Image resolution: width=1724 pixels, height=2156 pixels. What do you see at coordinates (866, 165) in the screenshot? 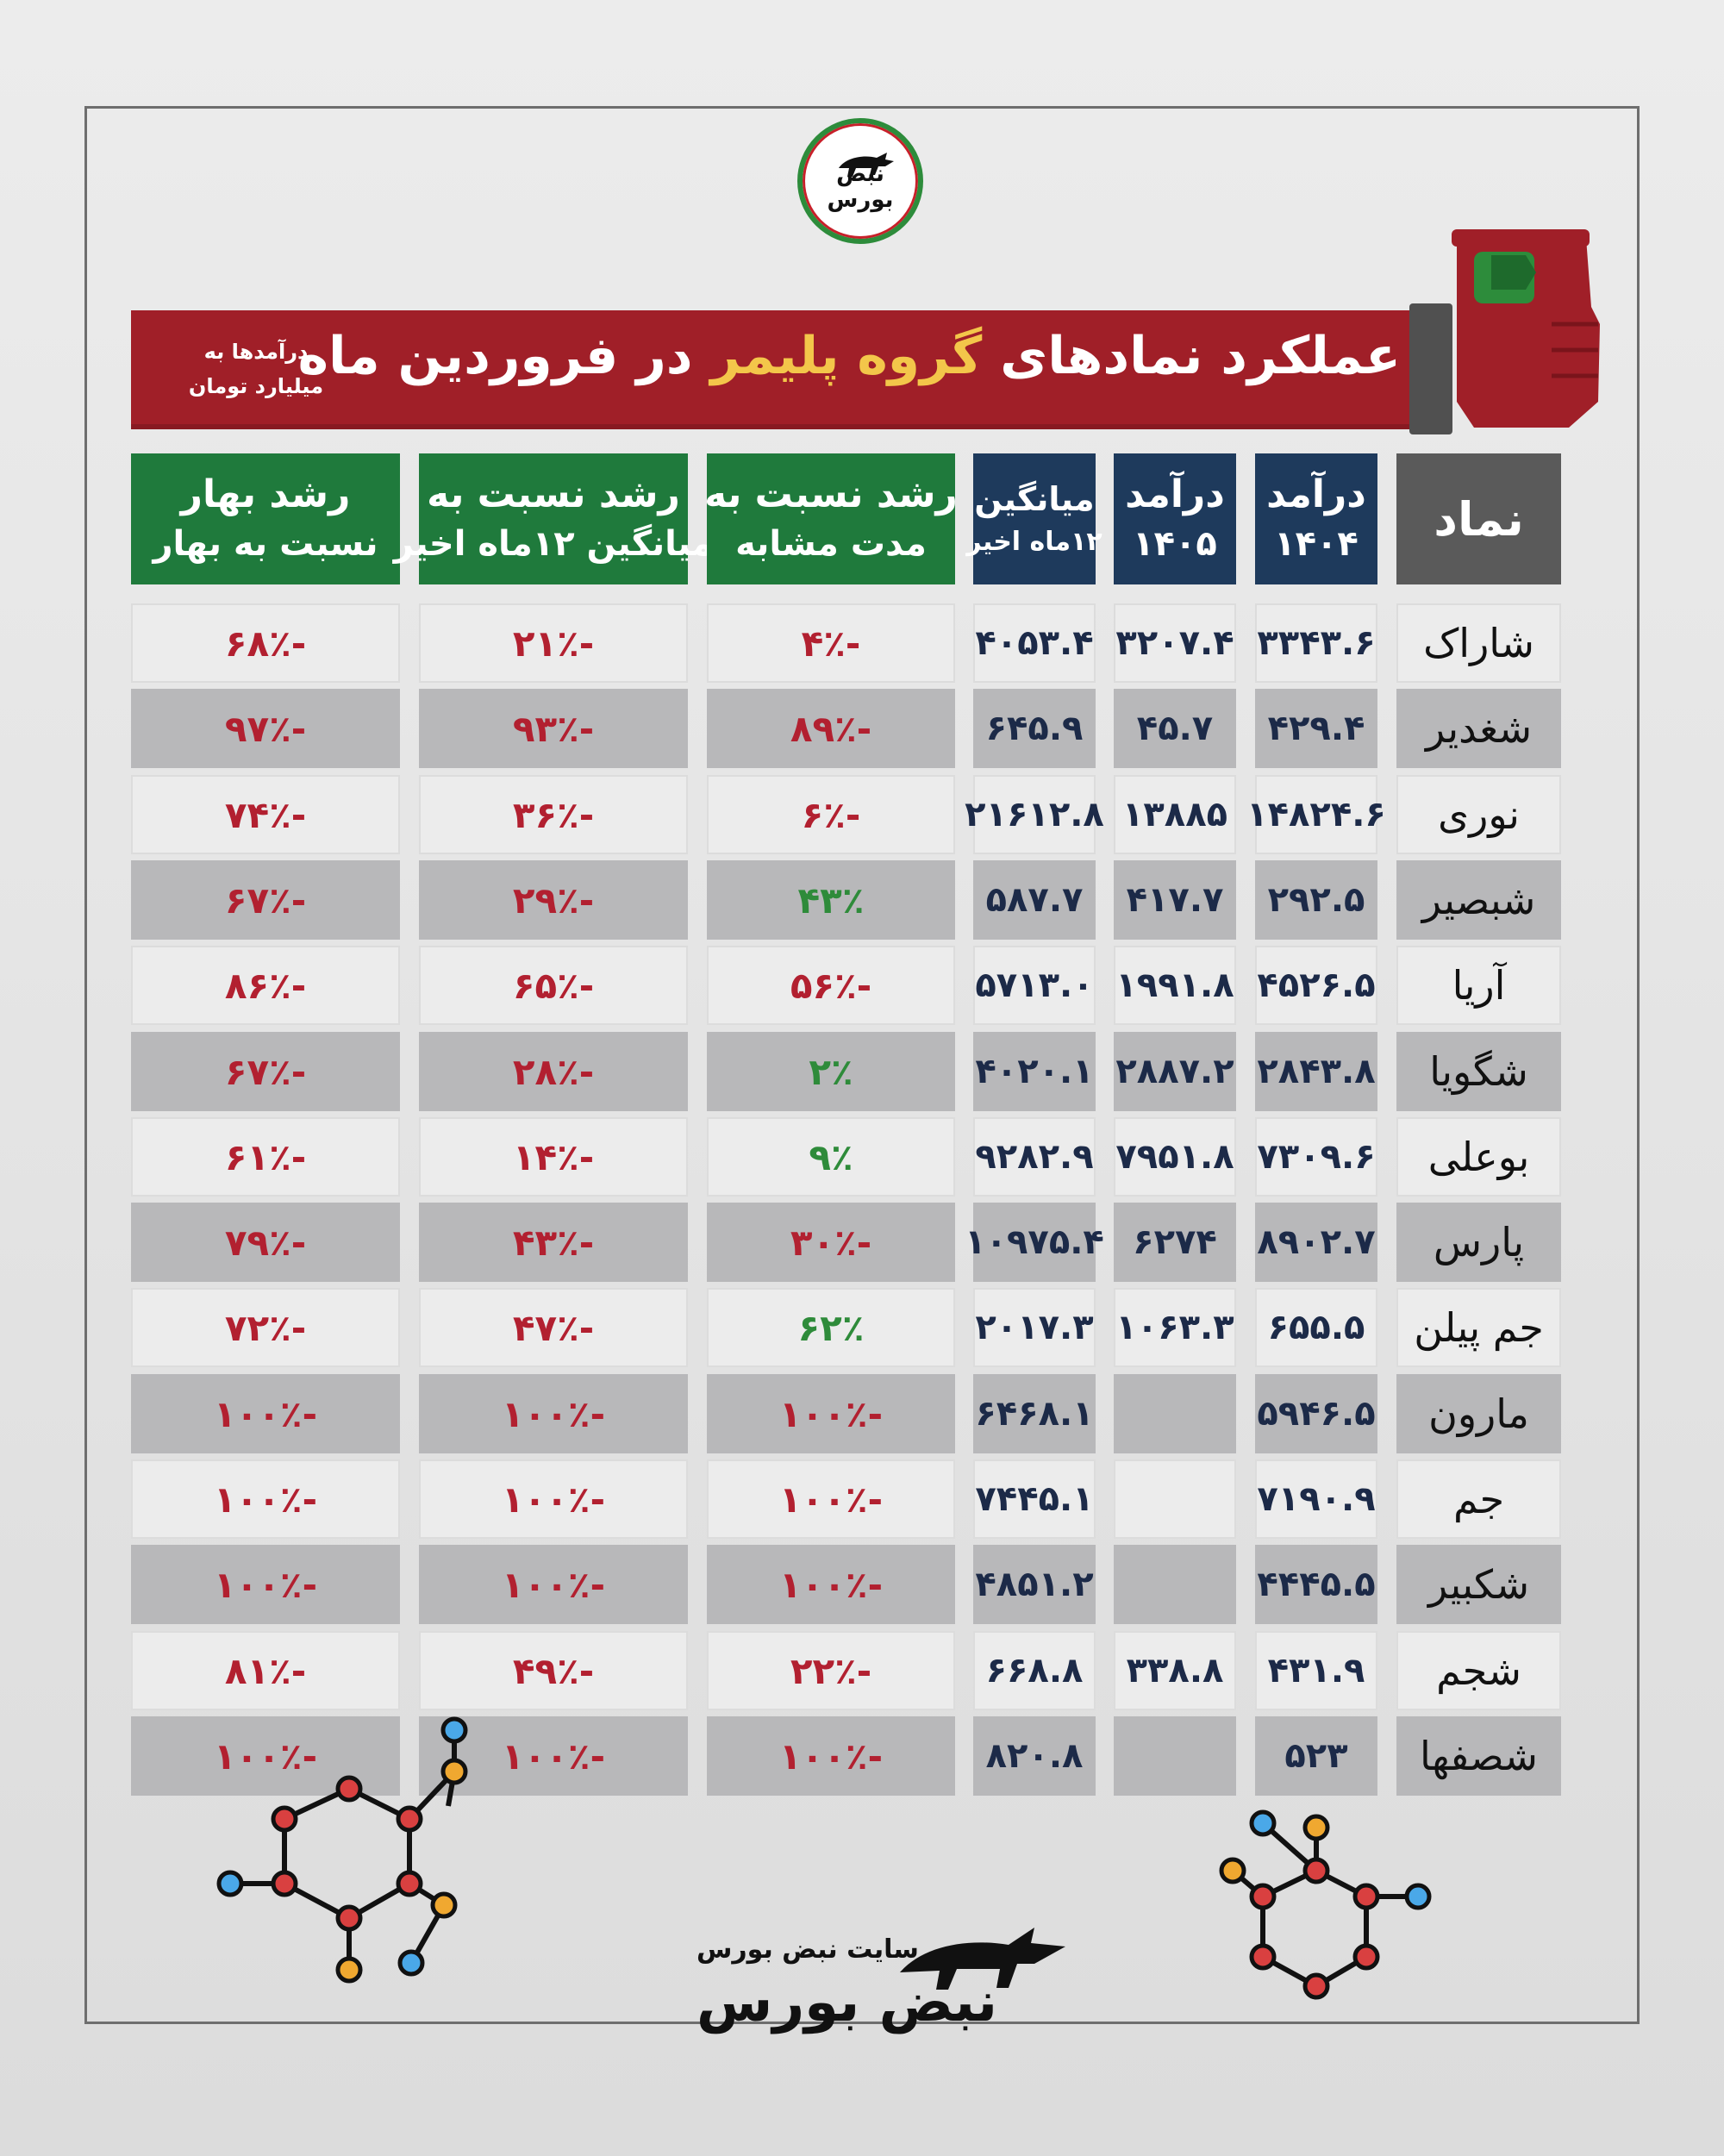
I see `bull-icon` at bounding box center [866, 165].